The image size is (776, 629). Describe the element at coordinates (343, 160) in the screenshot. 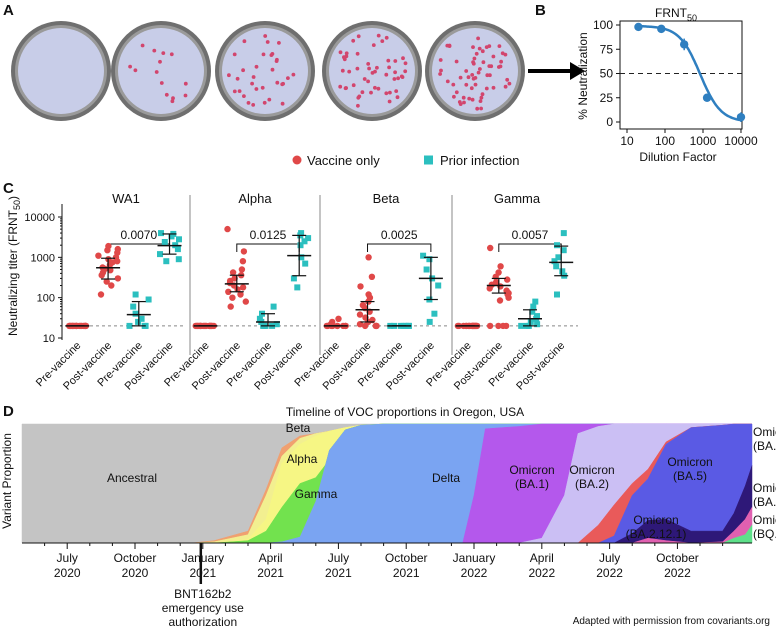

I see `legend-vaccine-label: Vaccine only` at that location.